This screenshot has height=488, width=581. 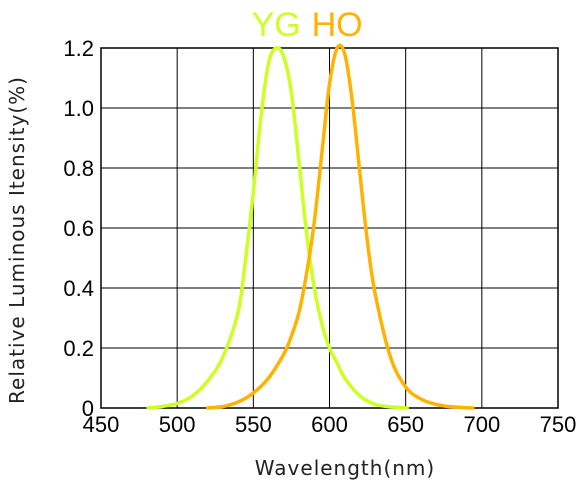 I want to click on y-tick-label: 0.6, so click(x=78, y=228).